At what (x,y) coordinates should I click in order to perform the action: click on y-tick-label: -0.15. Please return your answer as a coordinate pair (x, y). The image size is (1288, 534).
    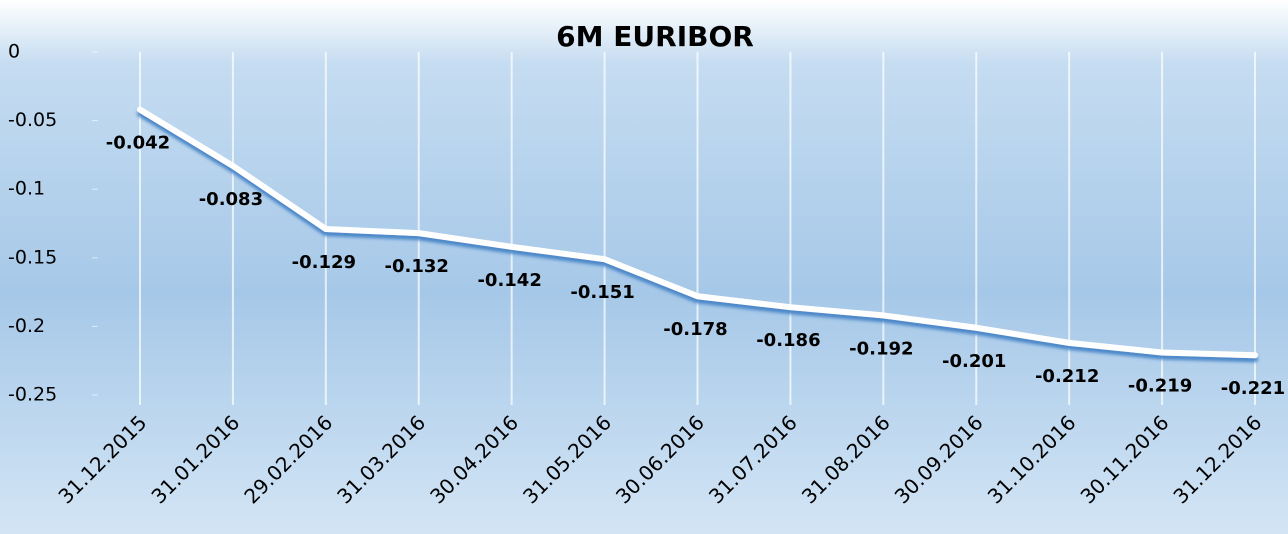
    Looking at the image, I should click on (32, 257).